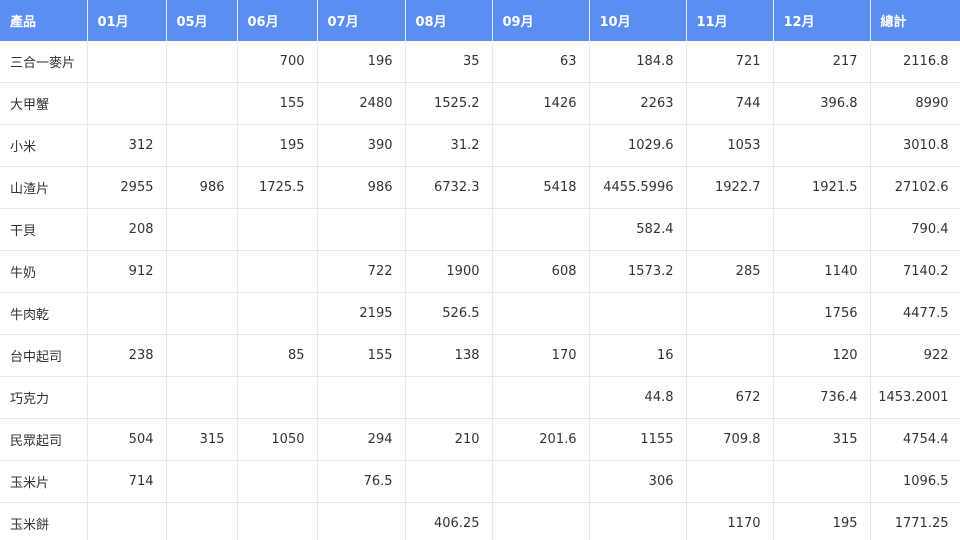 This screenshot has height=540, width=960. What do you see at coordinates (730, 439) in the screenshot?
I see `cell-11: 709.8` at bounding box center [730, 439].